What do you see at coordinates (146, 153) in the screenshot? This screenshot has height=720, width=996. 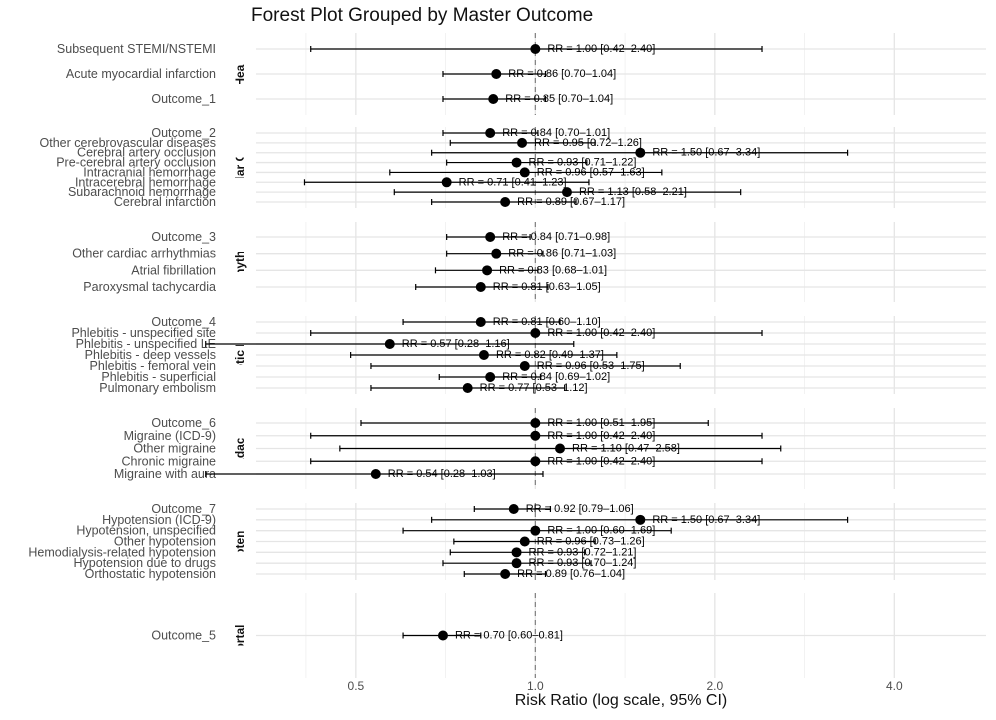 I see `row-label: Cerebral artery occlusion` at bounding box center [146, 153].